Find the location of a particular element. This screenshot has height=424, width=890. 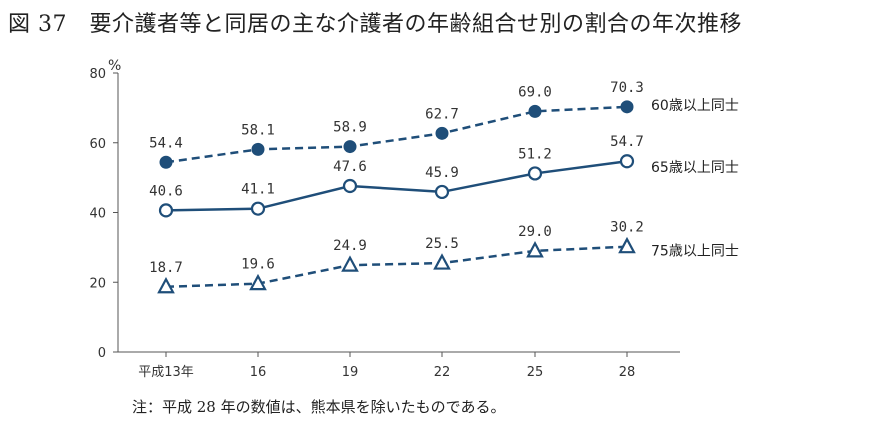

x-tick-label: 16 is located at coordinates (258, 372).